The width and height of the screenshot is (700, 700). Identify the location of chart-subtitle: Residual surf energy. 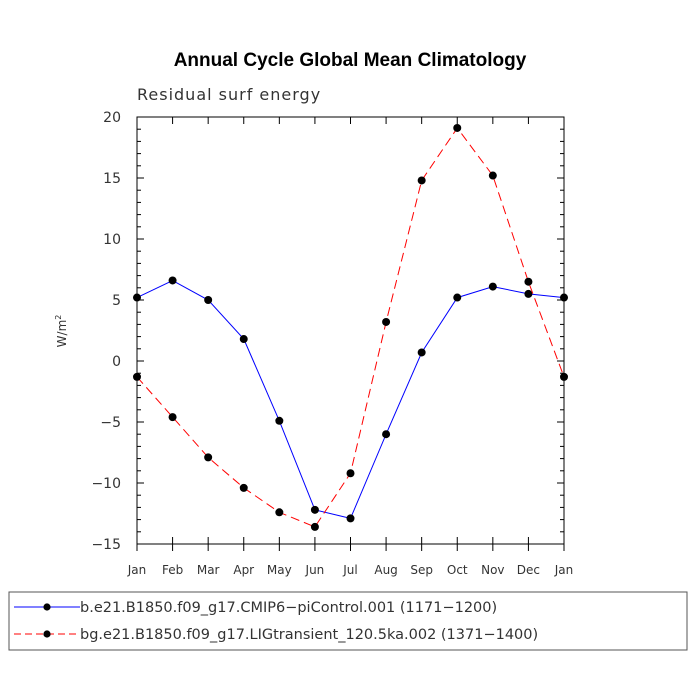
(229, 94).